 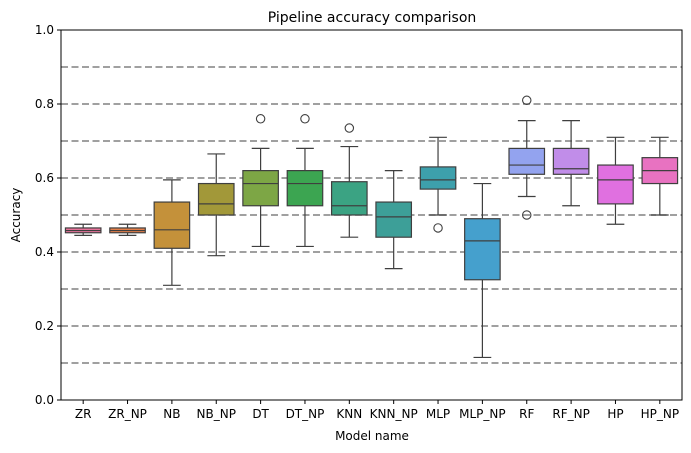 I want to click on x-tick-label: HP, so click(x=615, y=414).